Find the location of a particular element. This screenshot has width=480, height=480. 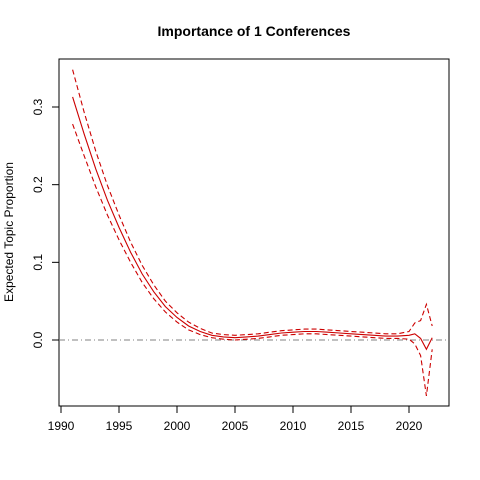

y-tick-label-0: 0.0 is located at coordinates (38, 339).